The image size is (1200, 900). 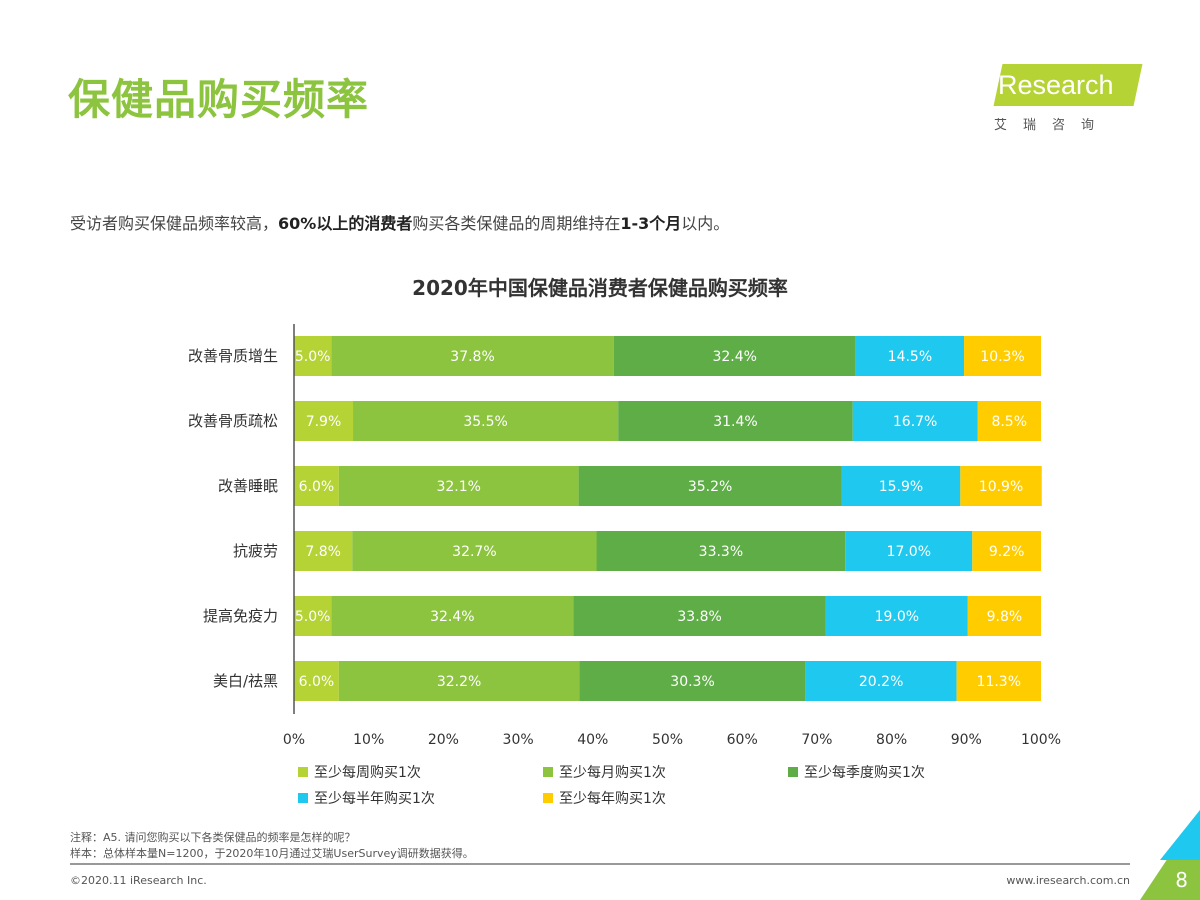 I want to click on data-label: 17.0%, so click(x=909, y=552).